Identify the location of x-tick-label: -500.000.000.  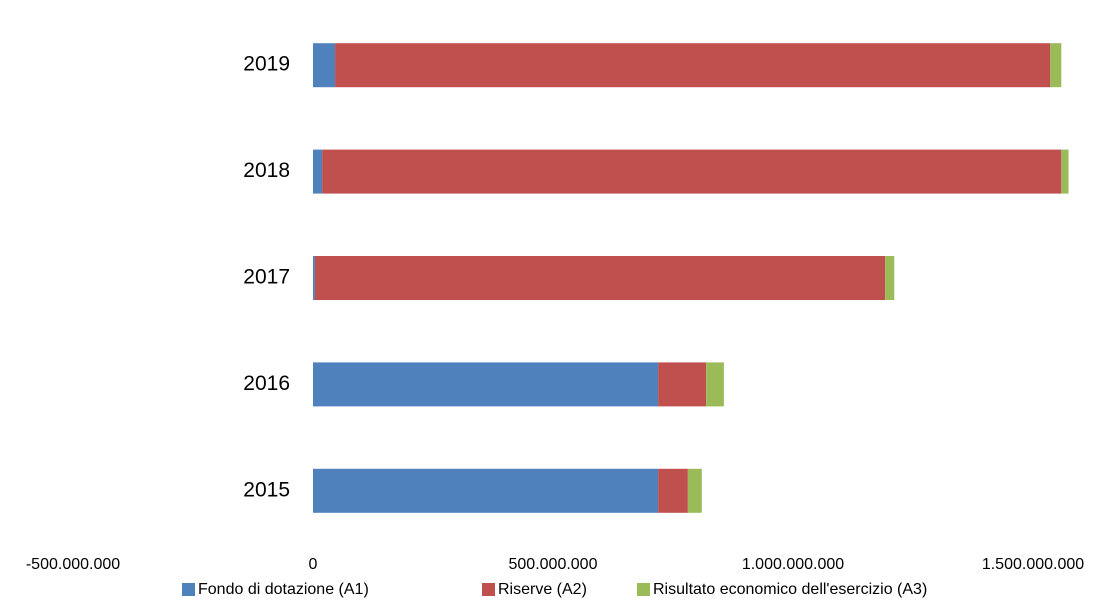
(73, 564).